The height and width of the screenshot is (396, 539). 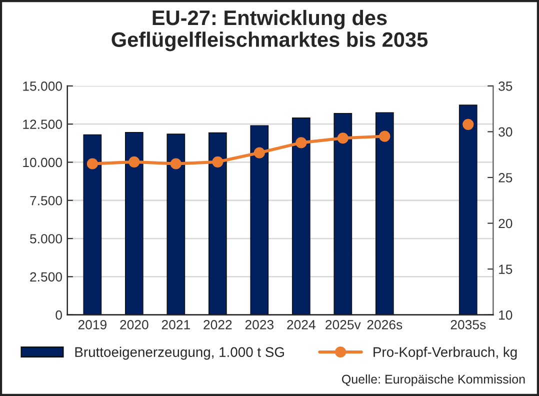 I want to click on y-tick-label: 7.500, so click(x=46, y=201).